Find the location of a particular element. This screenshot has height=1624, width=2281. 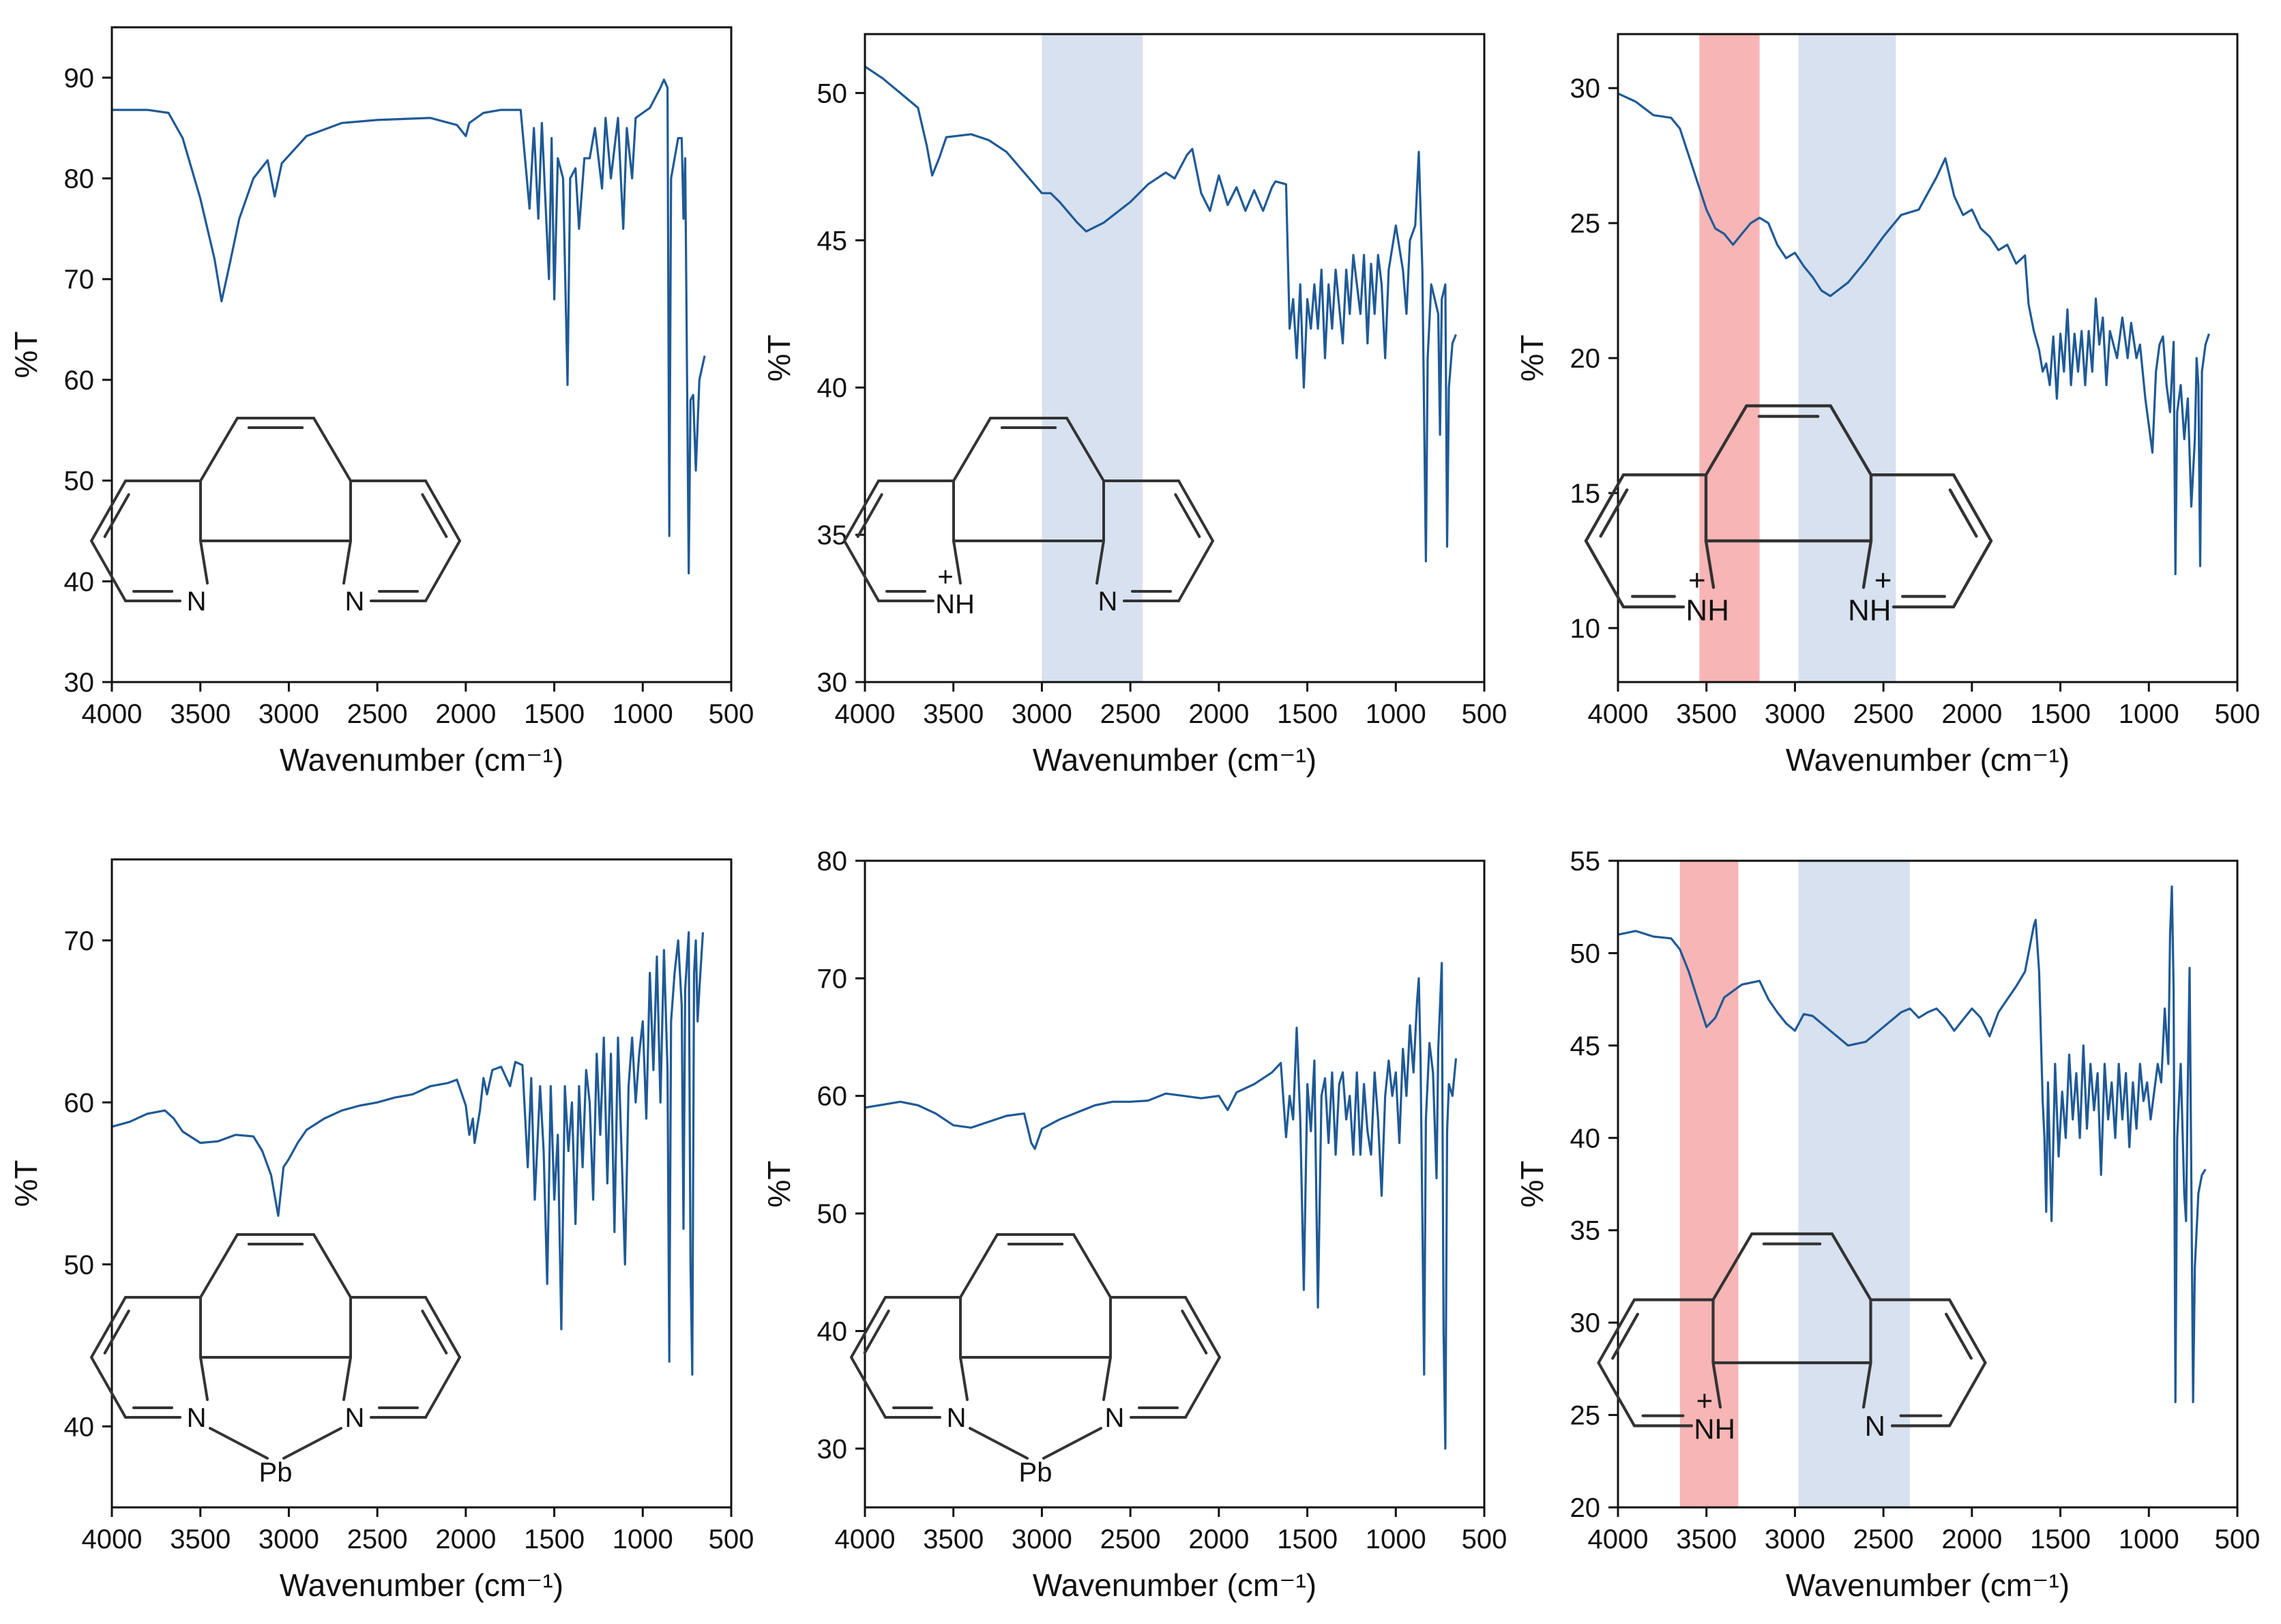

y-tick-label: 35 is located at coordinates (832, 535).